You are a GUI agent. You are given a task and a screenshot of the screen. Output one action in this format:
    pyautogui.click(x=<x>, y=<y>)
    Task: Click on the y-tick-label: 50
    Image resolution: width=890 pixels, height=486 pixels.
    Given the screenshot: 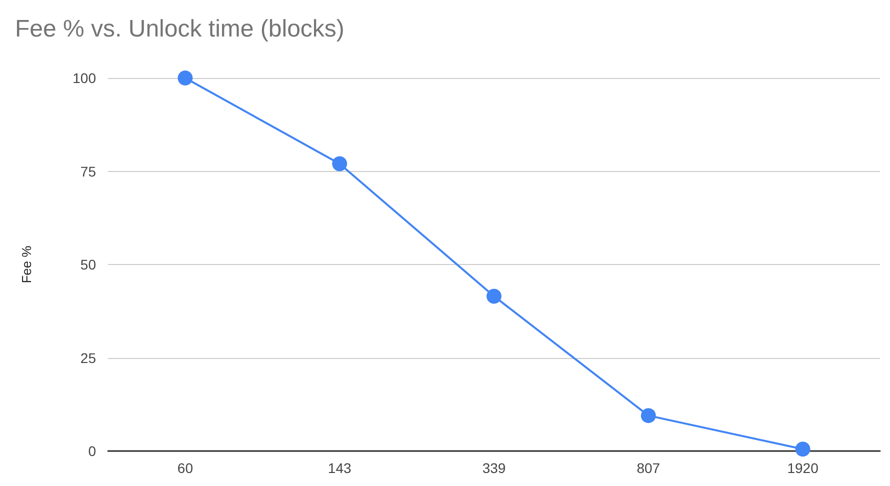 What is the action you would take?
    pyautogui.click(x=88, y=264)
    